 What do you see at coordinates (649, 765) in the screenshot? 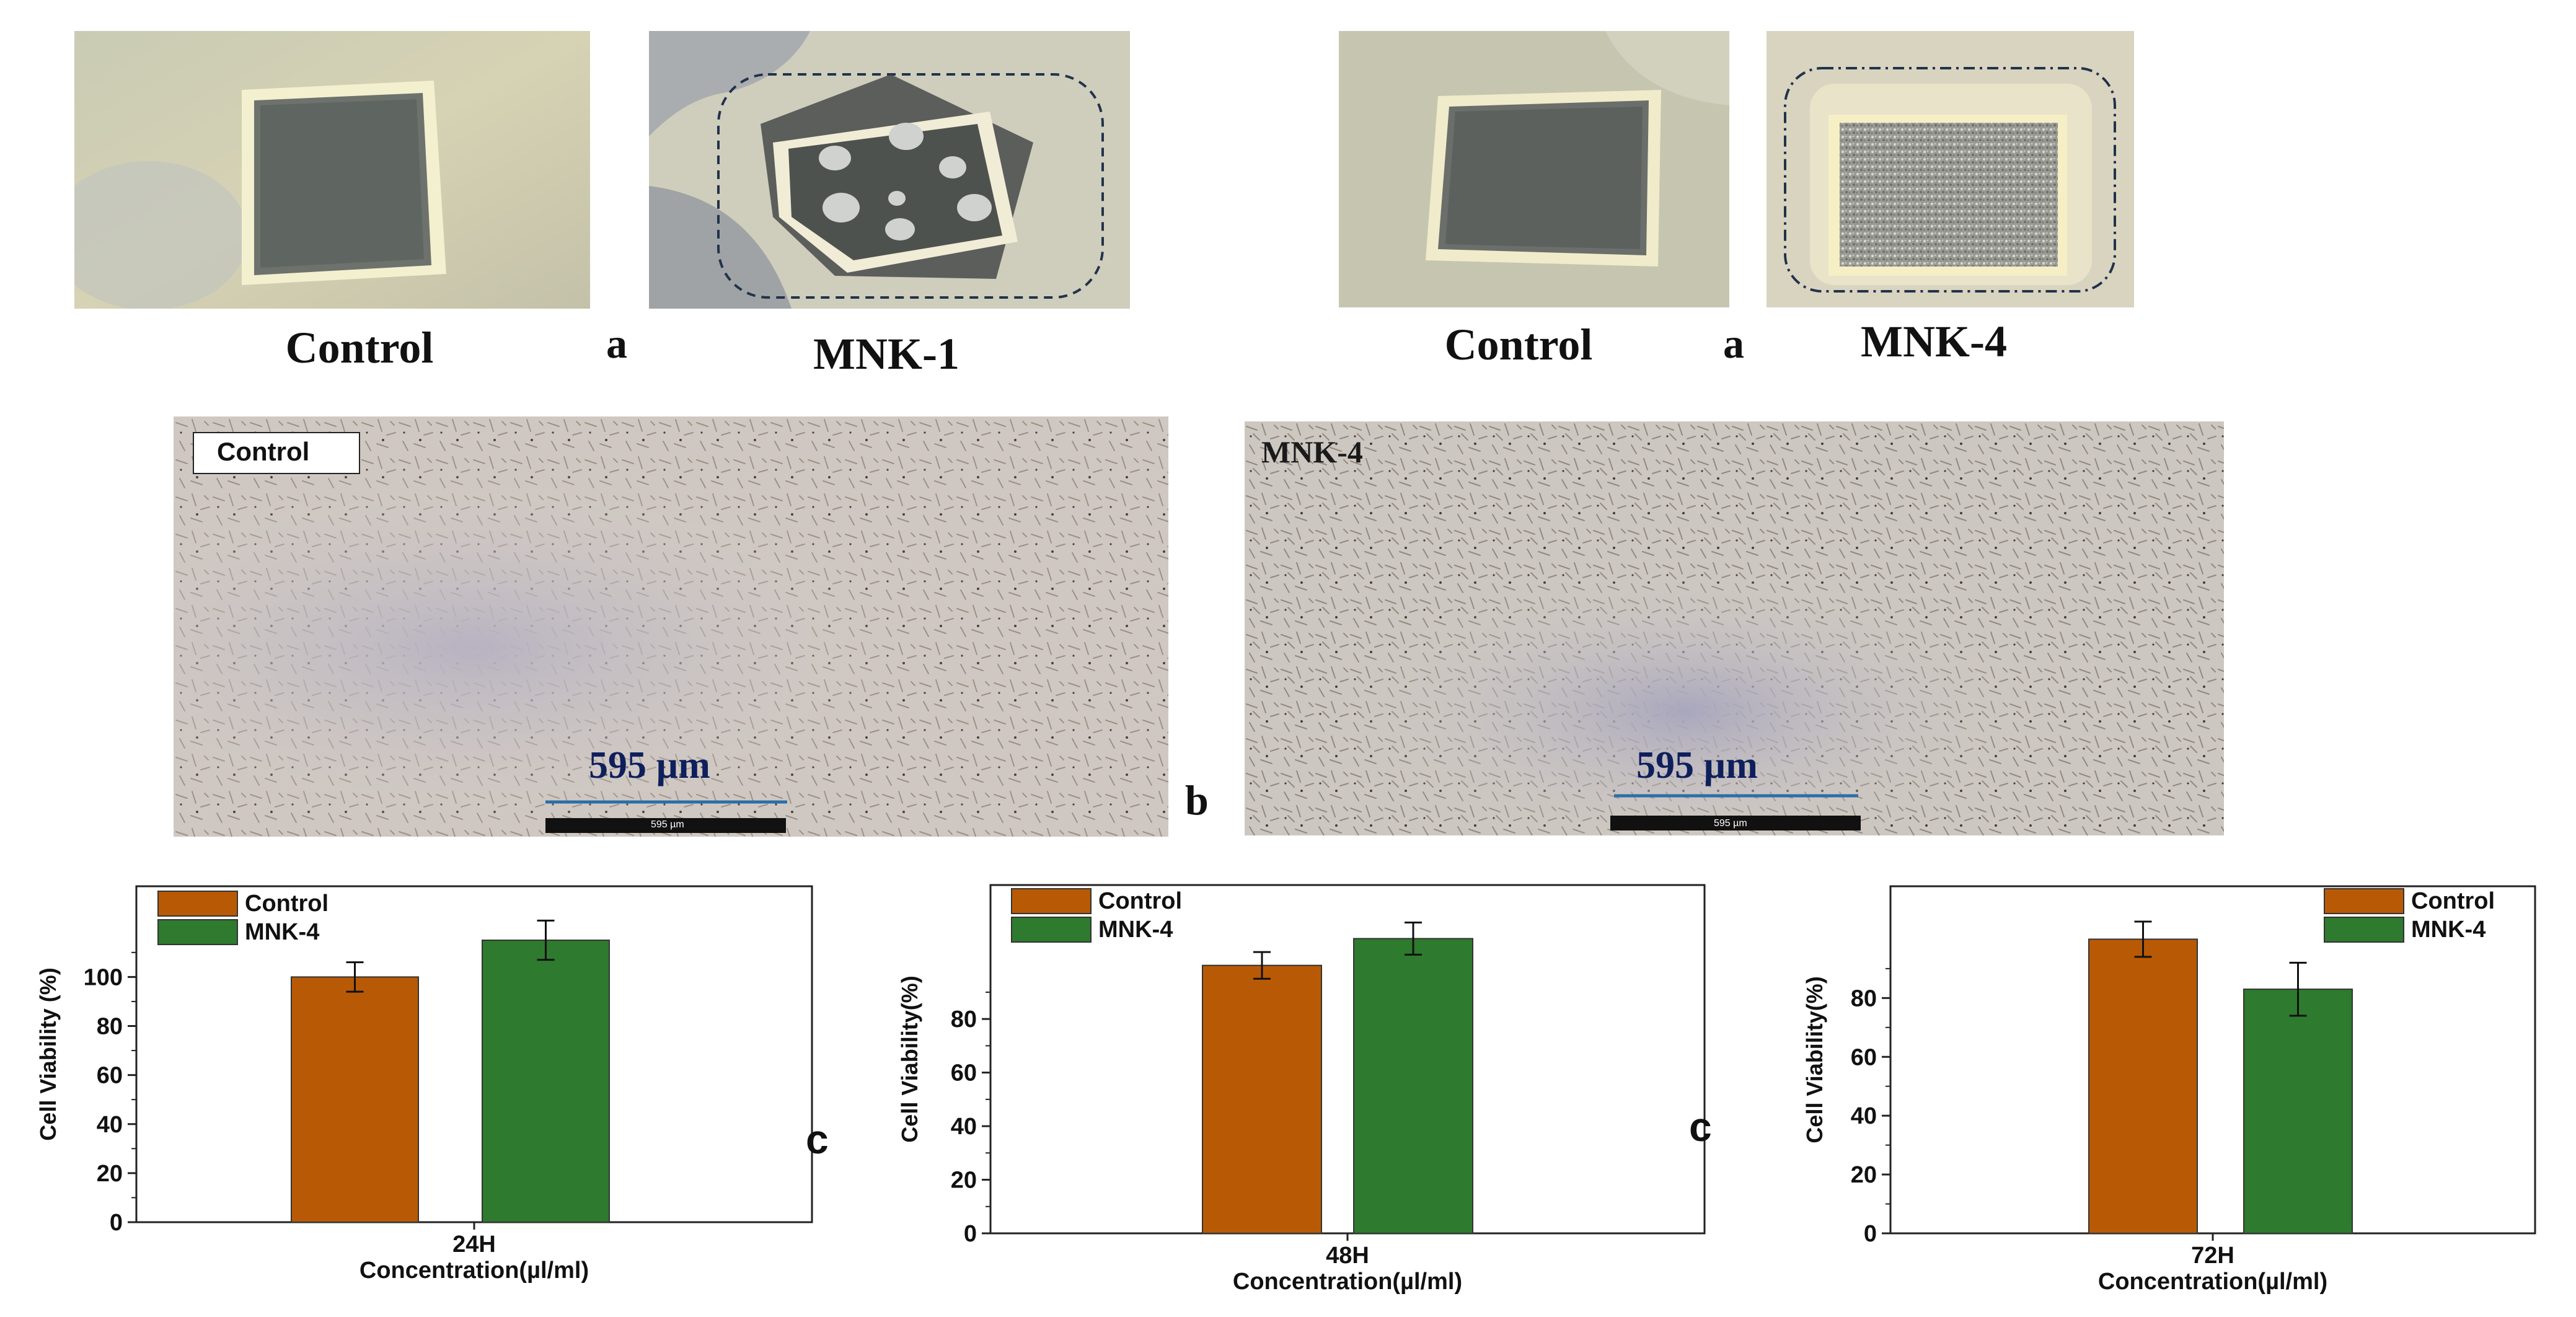
I see `scale-label-control: 595 µm` at bounding box center [649, 765].